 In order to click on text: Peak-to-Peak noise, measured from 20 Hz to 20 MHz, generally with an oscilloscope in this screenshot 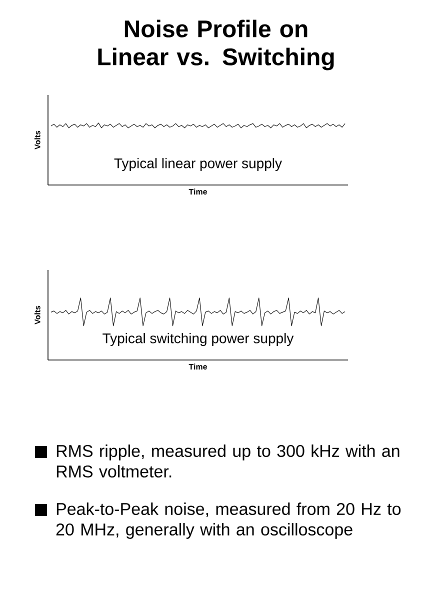, I will do `click(228, 520)`.